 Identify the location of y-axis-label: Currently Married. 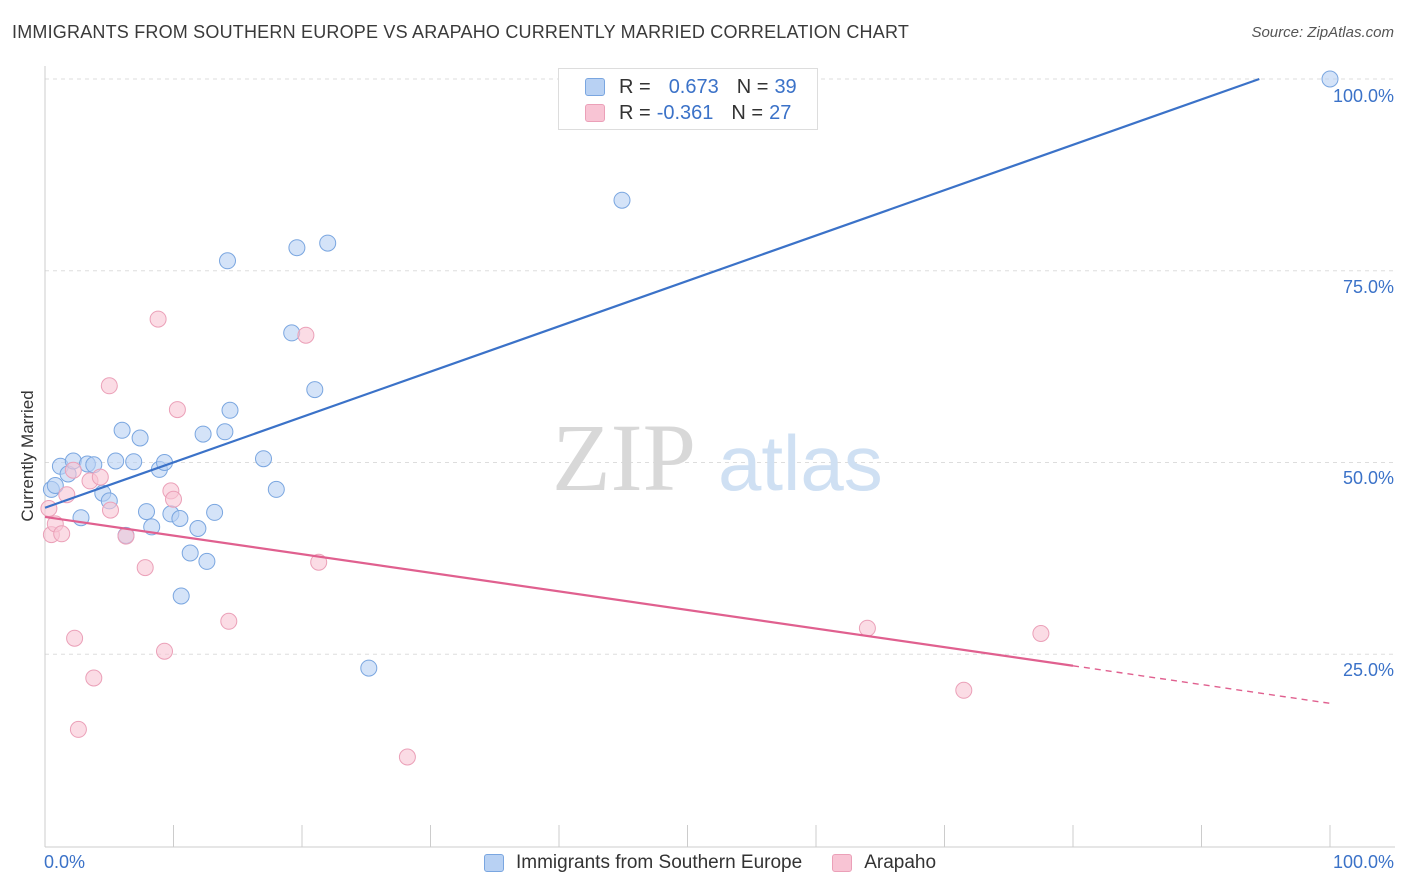
(27, 456).